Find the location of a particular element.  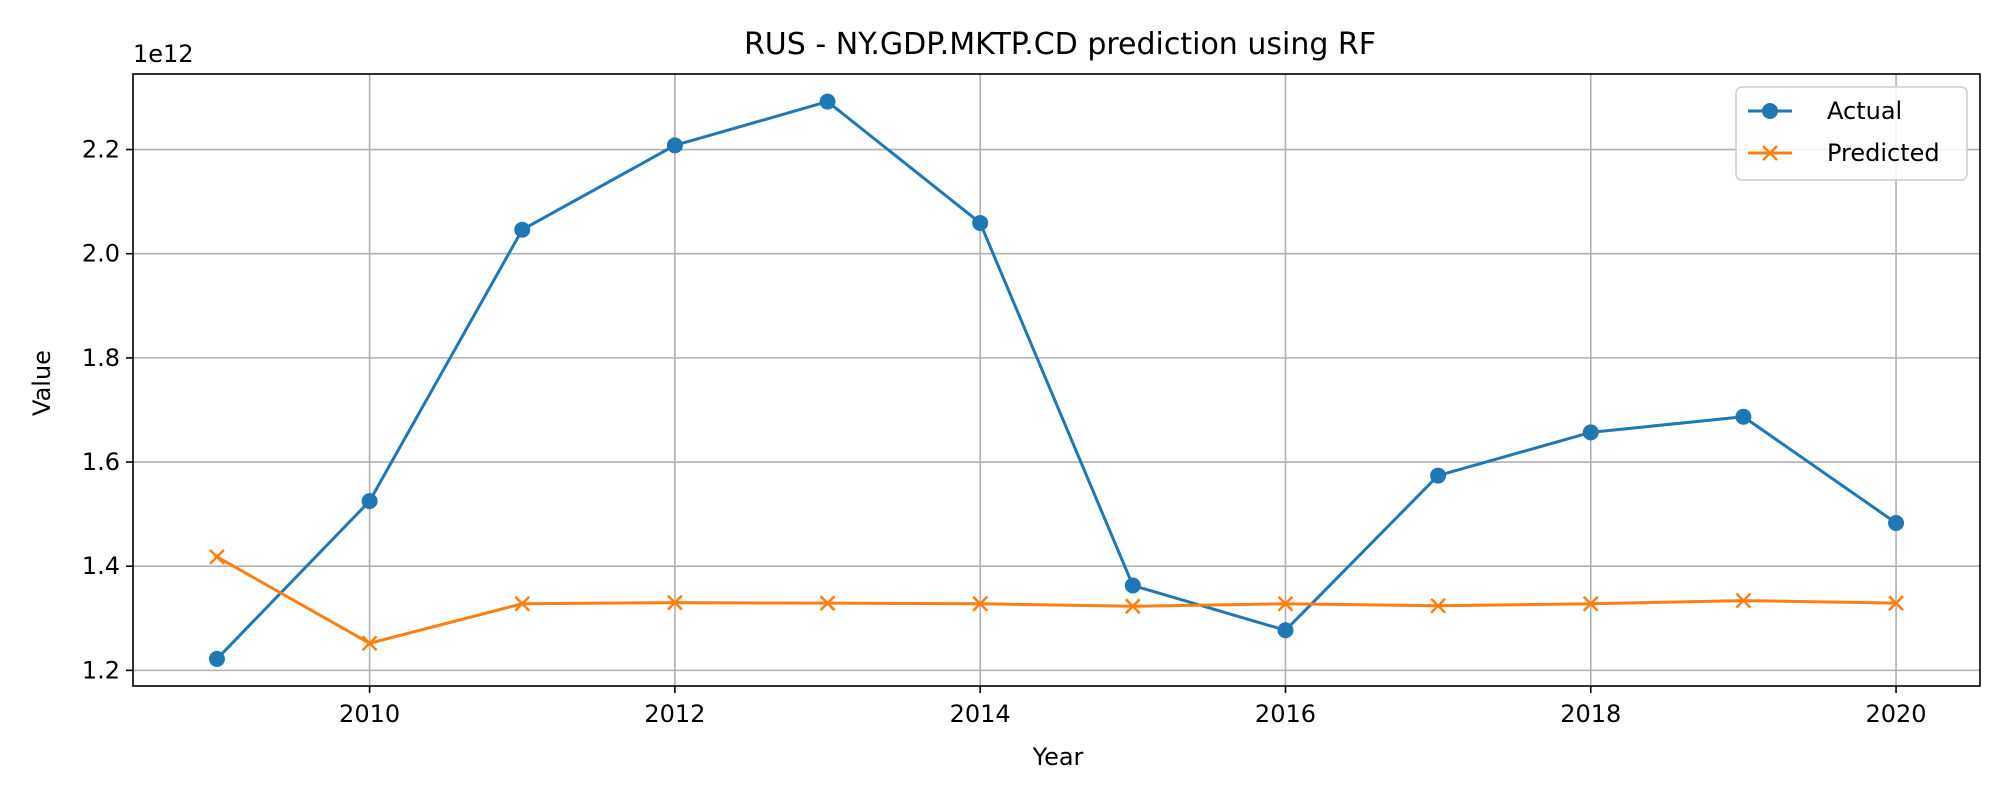

legend-box is located at coordinates (1851, 133).